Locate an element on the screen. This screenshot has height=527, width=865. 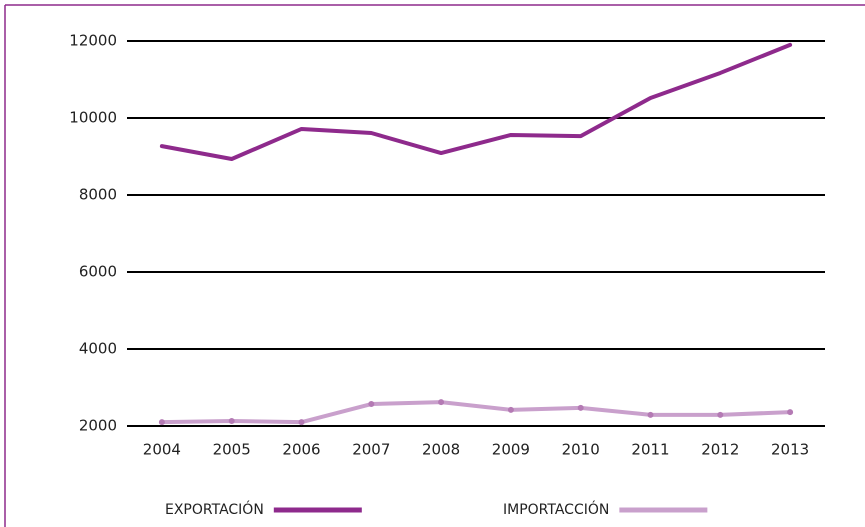
x-tick-label: 2007 is located at coordinates (371, 450).